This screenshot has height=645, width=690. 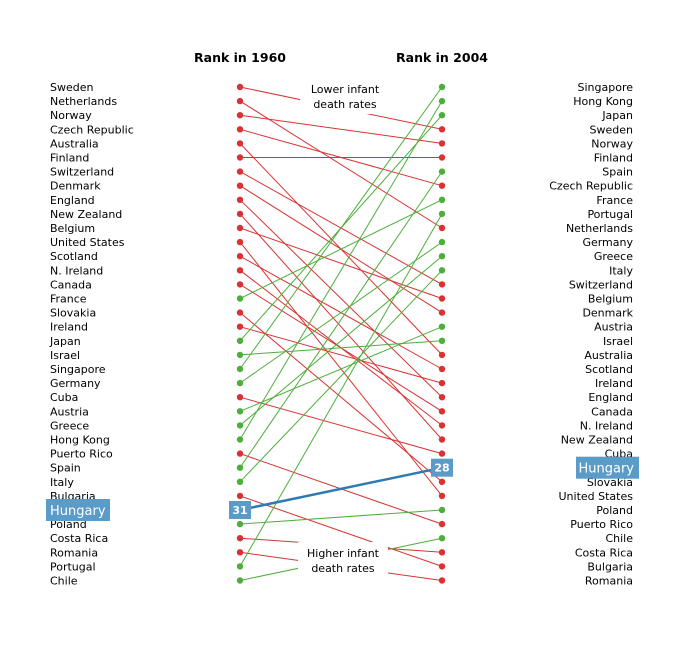 What do you see at coordinates (442, 453) in the screenshot?
I see `dot-2004-cuba` at bounding box center [442, 453].